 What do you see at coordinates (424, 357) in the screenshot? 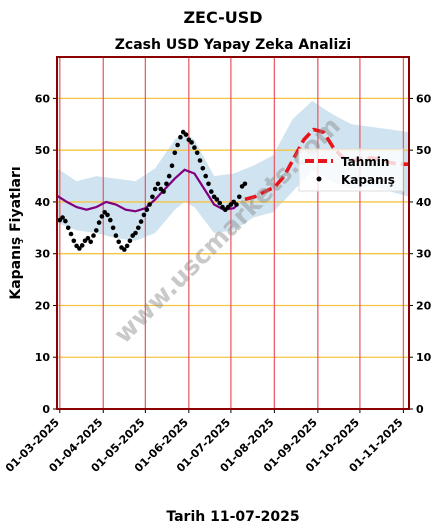
I see `y-tick-label-right: 10` at bounding box center [424, 357].